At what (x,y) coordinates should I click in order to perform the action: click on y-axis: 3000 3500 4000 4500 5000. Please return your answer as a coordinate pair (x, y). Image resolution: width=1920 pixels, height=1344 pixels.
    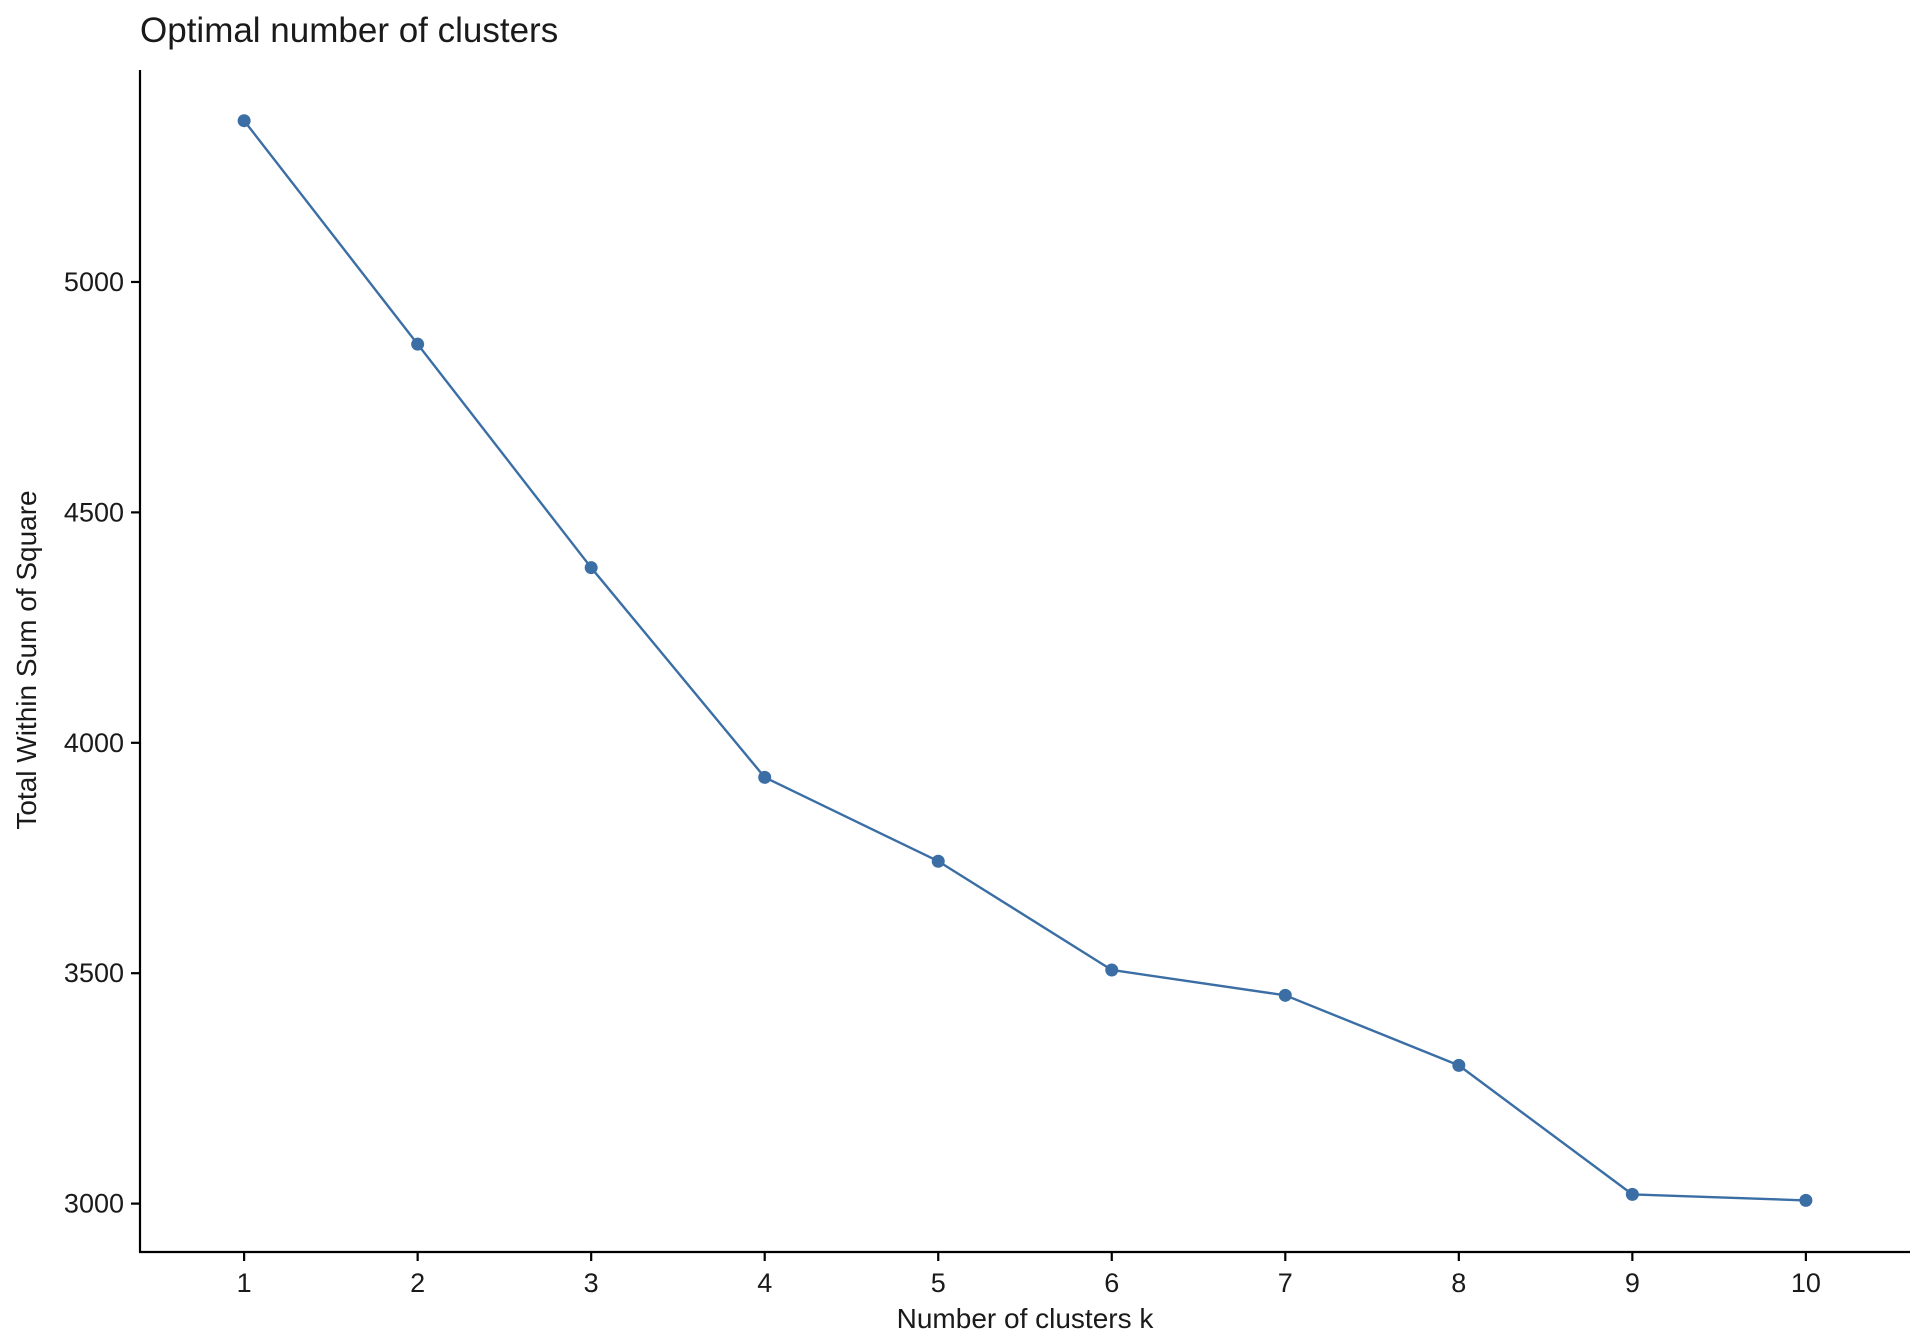
    Looking at the image, I should click on (103, 661).